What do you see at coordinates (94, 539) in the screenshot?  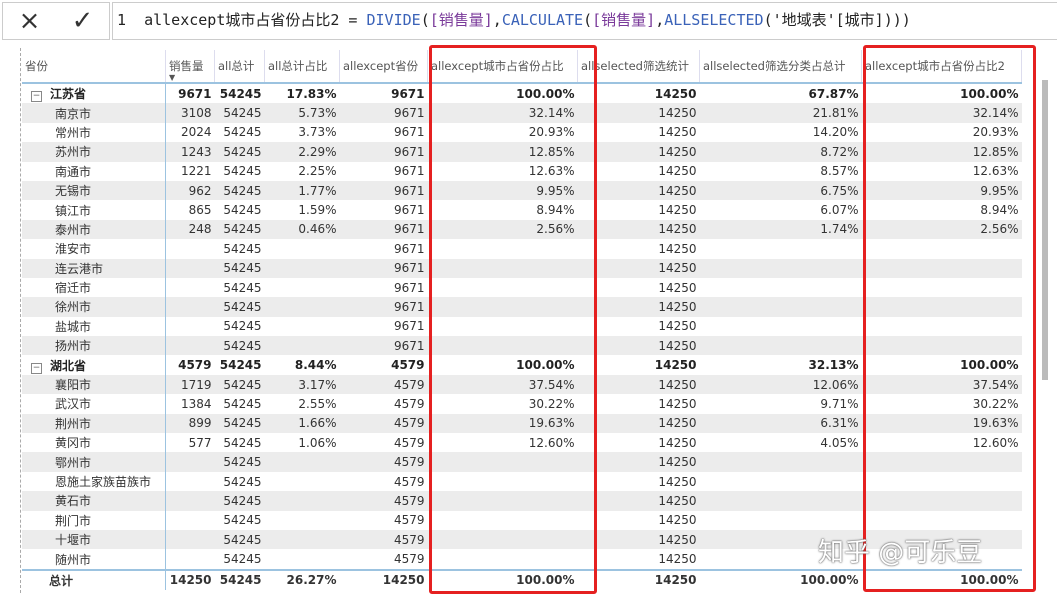 I see `row-label: 十堰市` at bounding box center [94, 539].